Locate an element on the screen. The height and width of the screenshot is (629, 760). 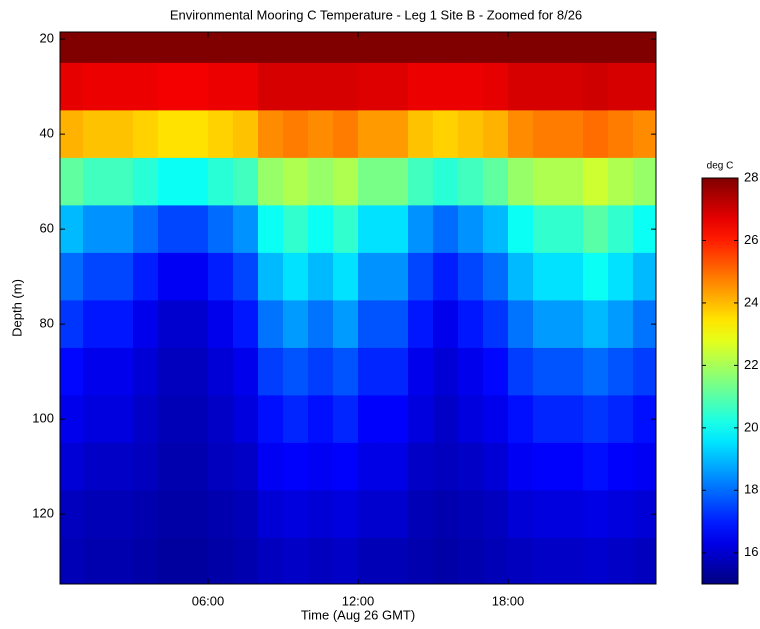
colorbar-tick-label: 18 is located at coordinates (751, 489).